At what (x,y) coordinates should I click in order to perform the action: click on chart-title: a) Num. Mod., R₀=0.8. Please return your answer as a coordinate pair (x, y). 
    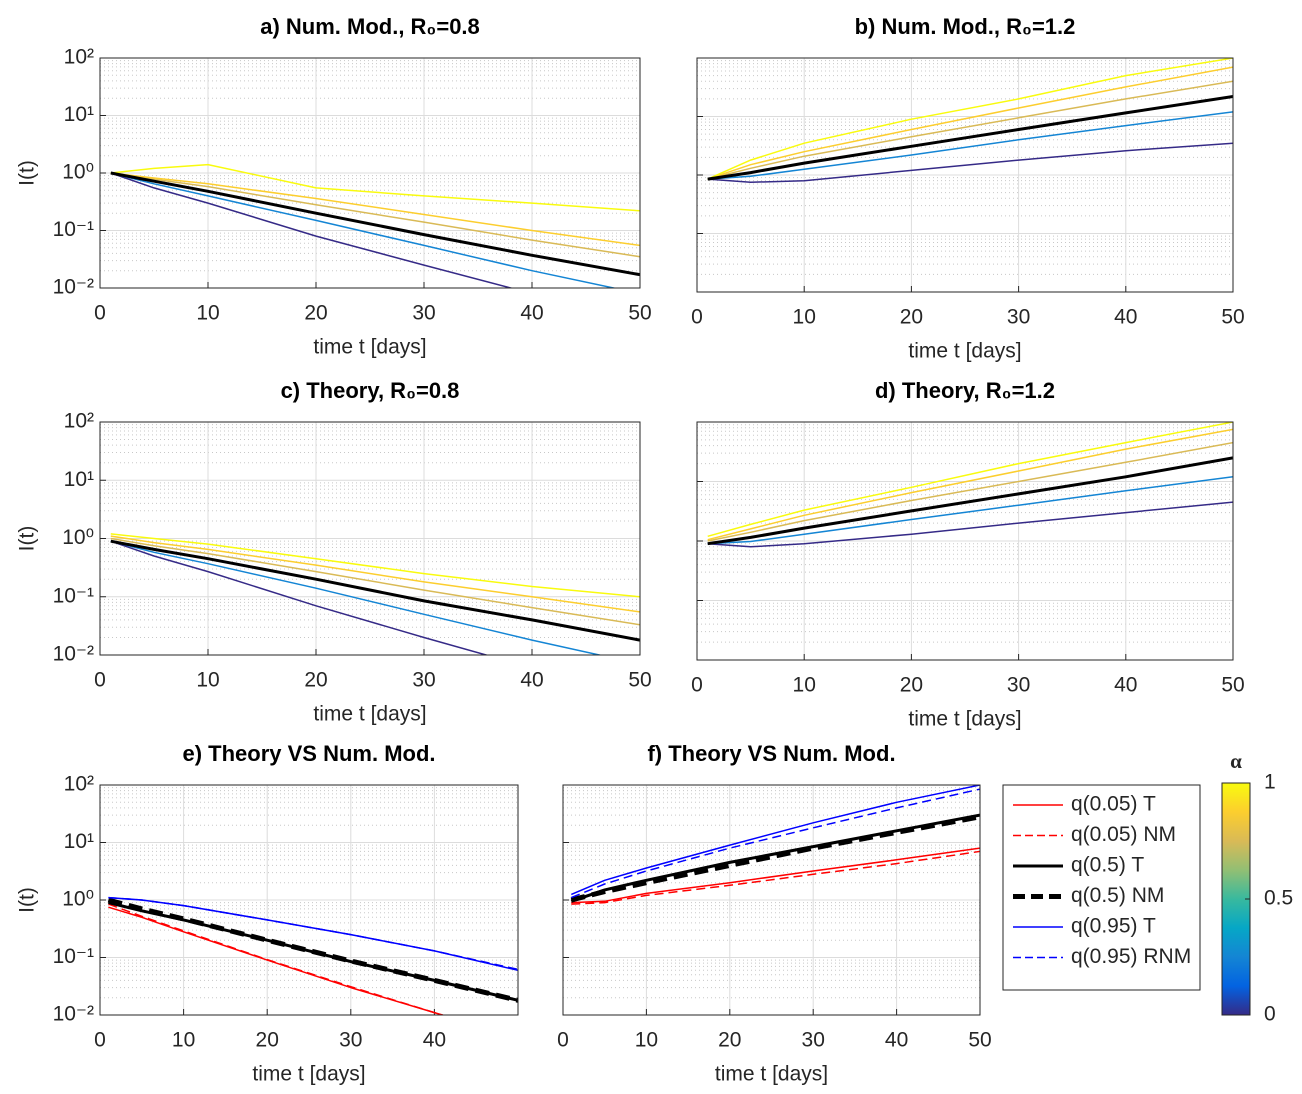
    Looking at the image, I should click on (370, 26).